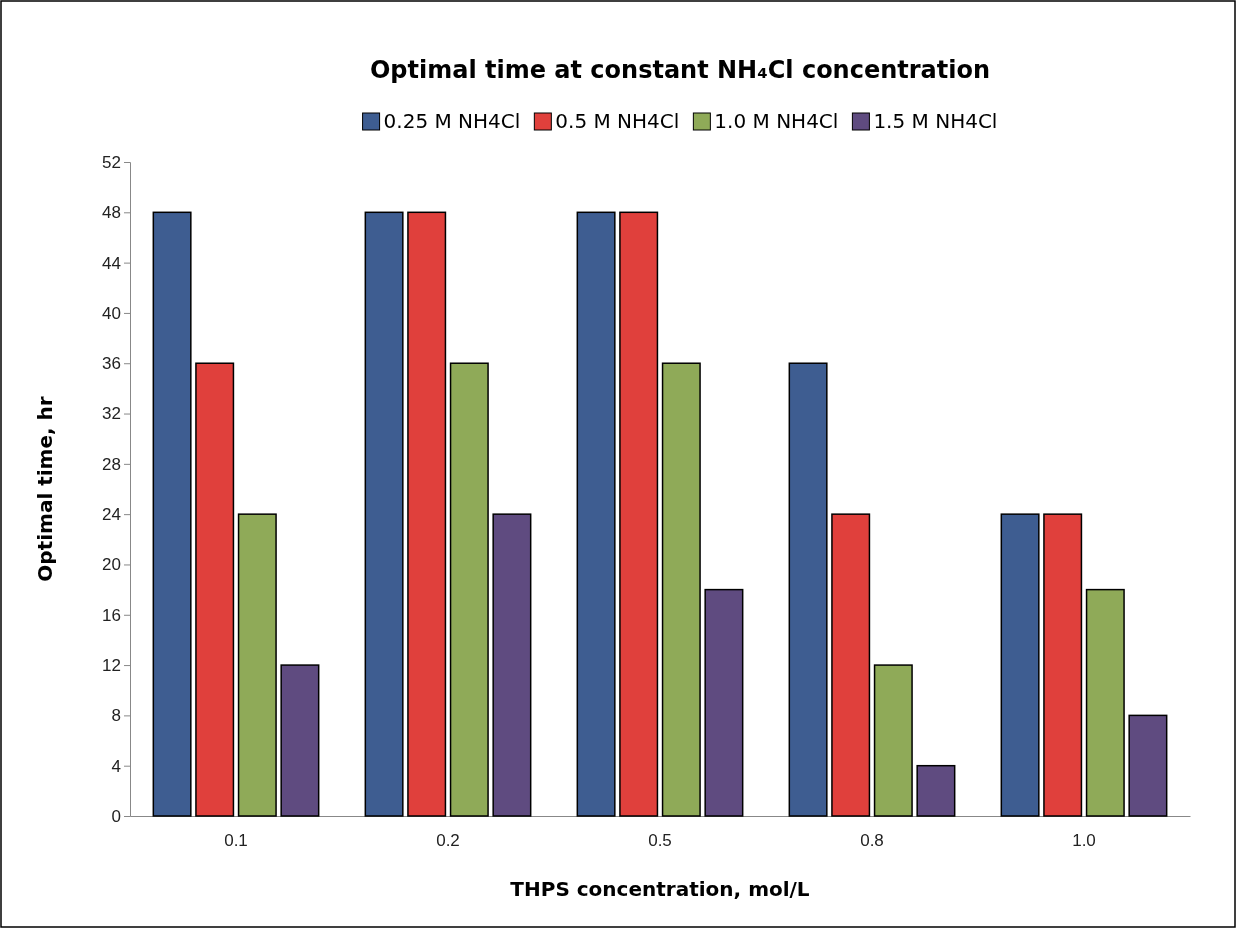 The image size is (1236, 928). I want to click on y-tick-label: 20, so click(111, 565).